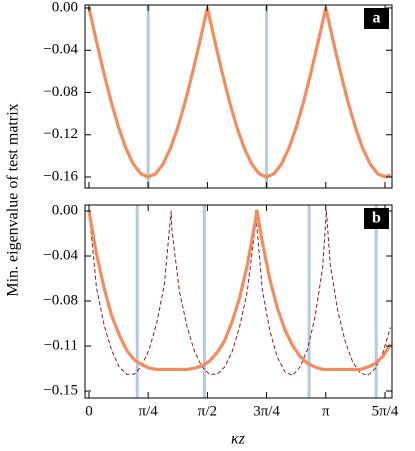 Image resolution: width=415 pixels, height=451 pixels. I want to click on x-tick-label: π/2, so click(207, 411).